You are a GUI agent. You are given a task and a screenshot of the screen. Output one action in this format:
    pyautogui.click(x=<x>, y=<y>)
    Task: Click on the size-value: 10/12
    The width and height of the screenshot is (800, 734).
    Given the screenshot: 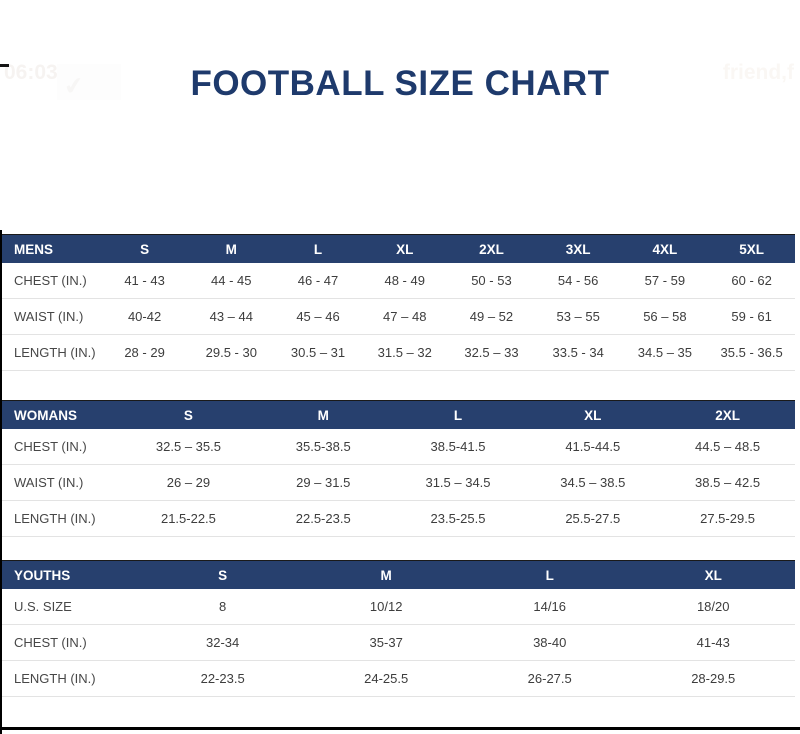 What is the action you would take?
    pyautogui.click(x=386, y=607)
    